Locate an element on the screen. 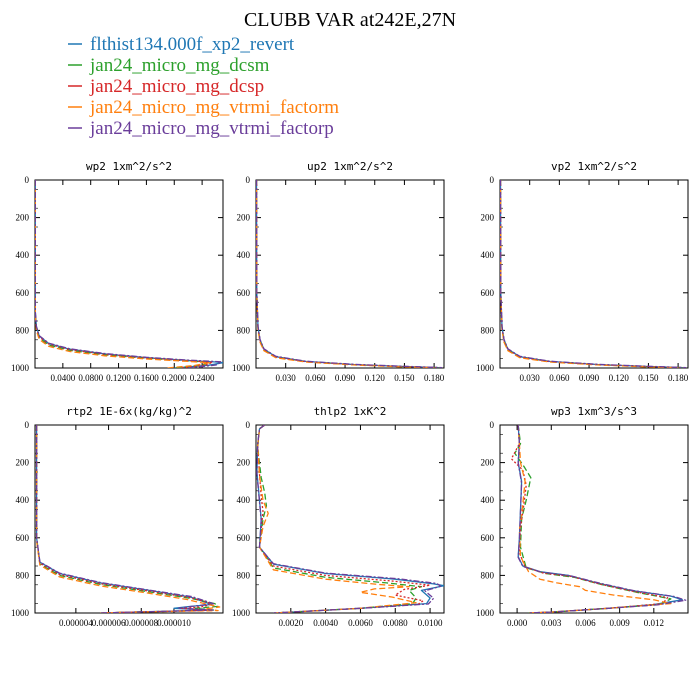 The image size is (700, 700). legend-item: jan24_micro_mg_vtrmi_factorp is located at coordinates (201, 128).